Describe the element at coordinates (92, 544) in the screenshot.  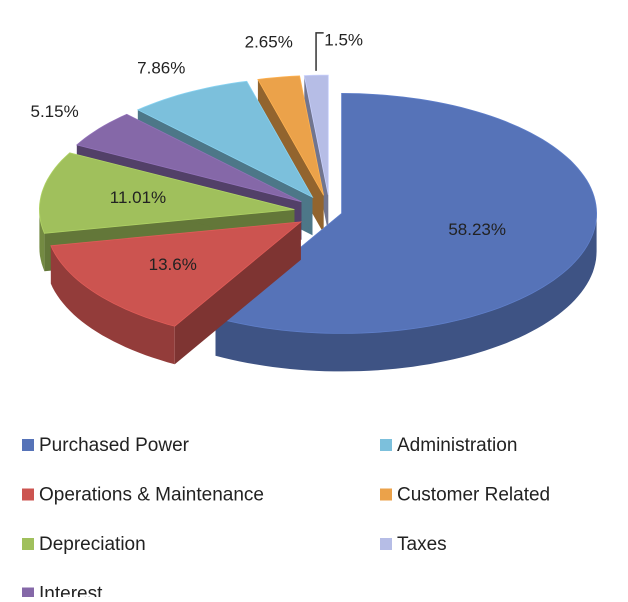
I see `legend-label: Depreciation` at that location.